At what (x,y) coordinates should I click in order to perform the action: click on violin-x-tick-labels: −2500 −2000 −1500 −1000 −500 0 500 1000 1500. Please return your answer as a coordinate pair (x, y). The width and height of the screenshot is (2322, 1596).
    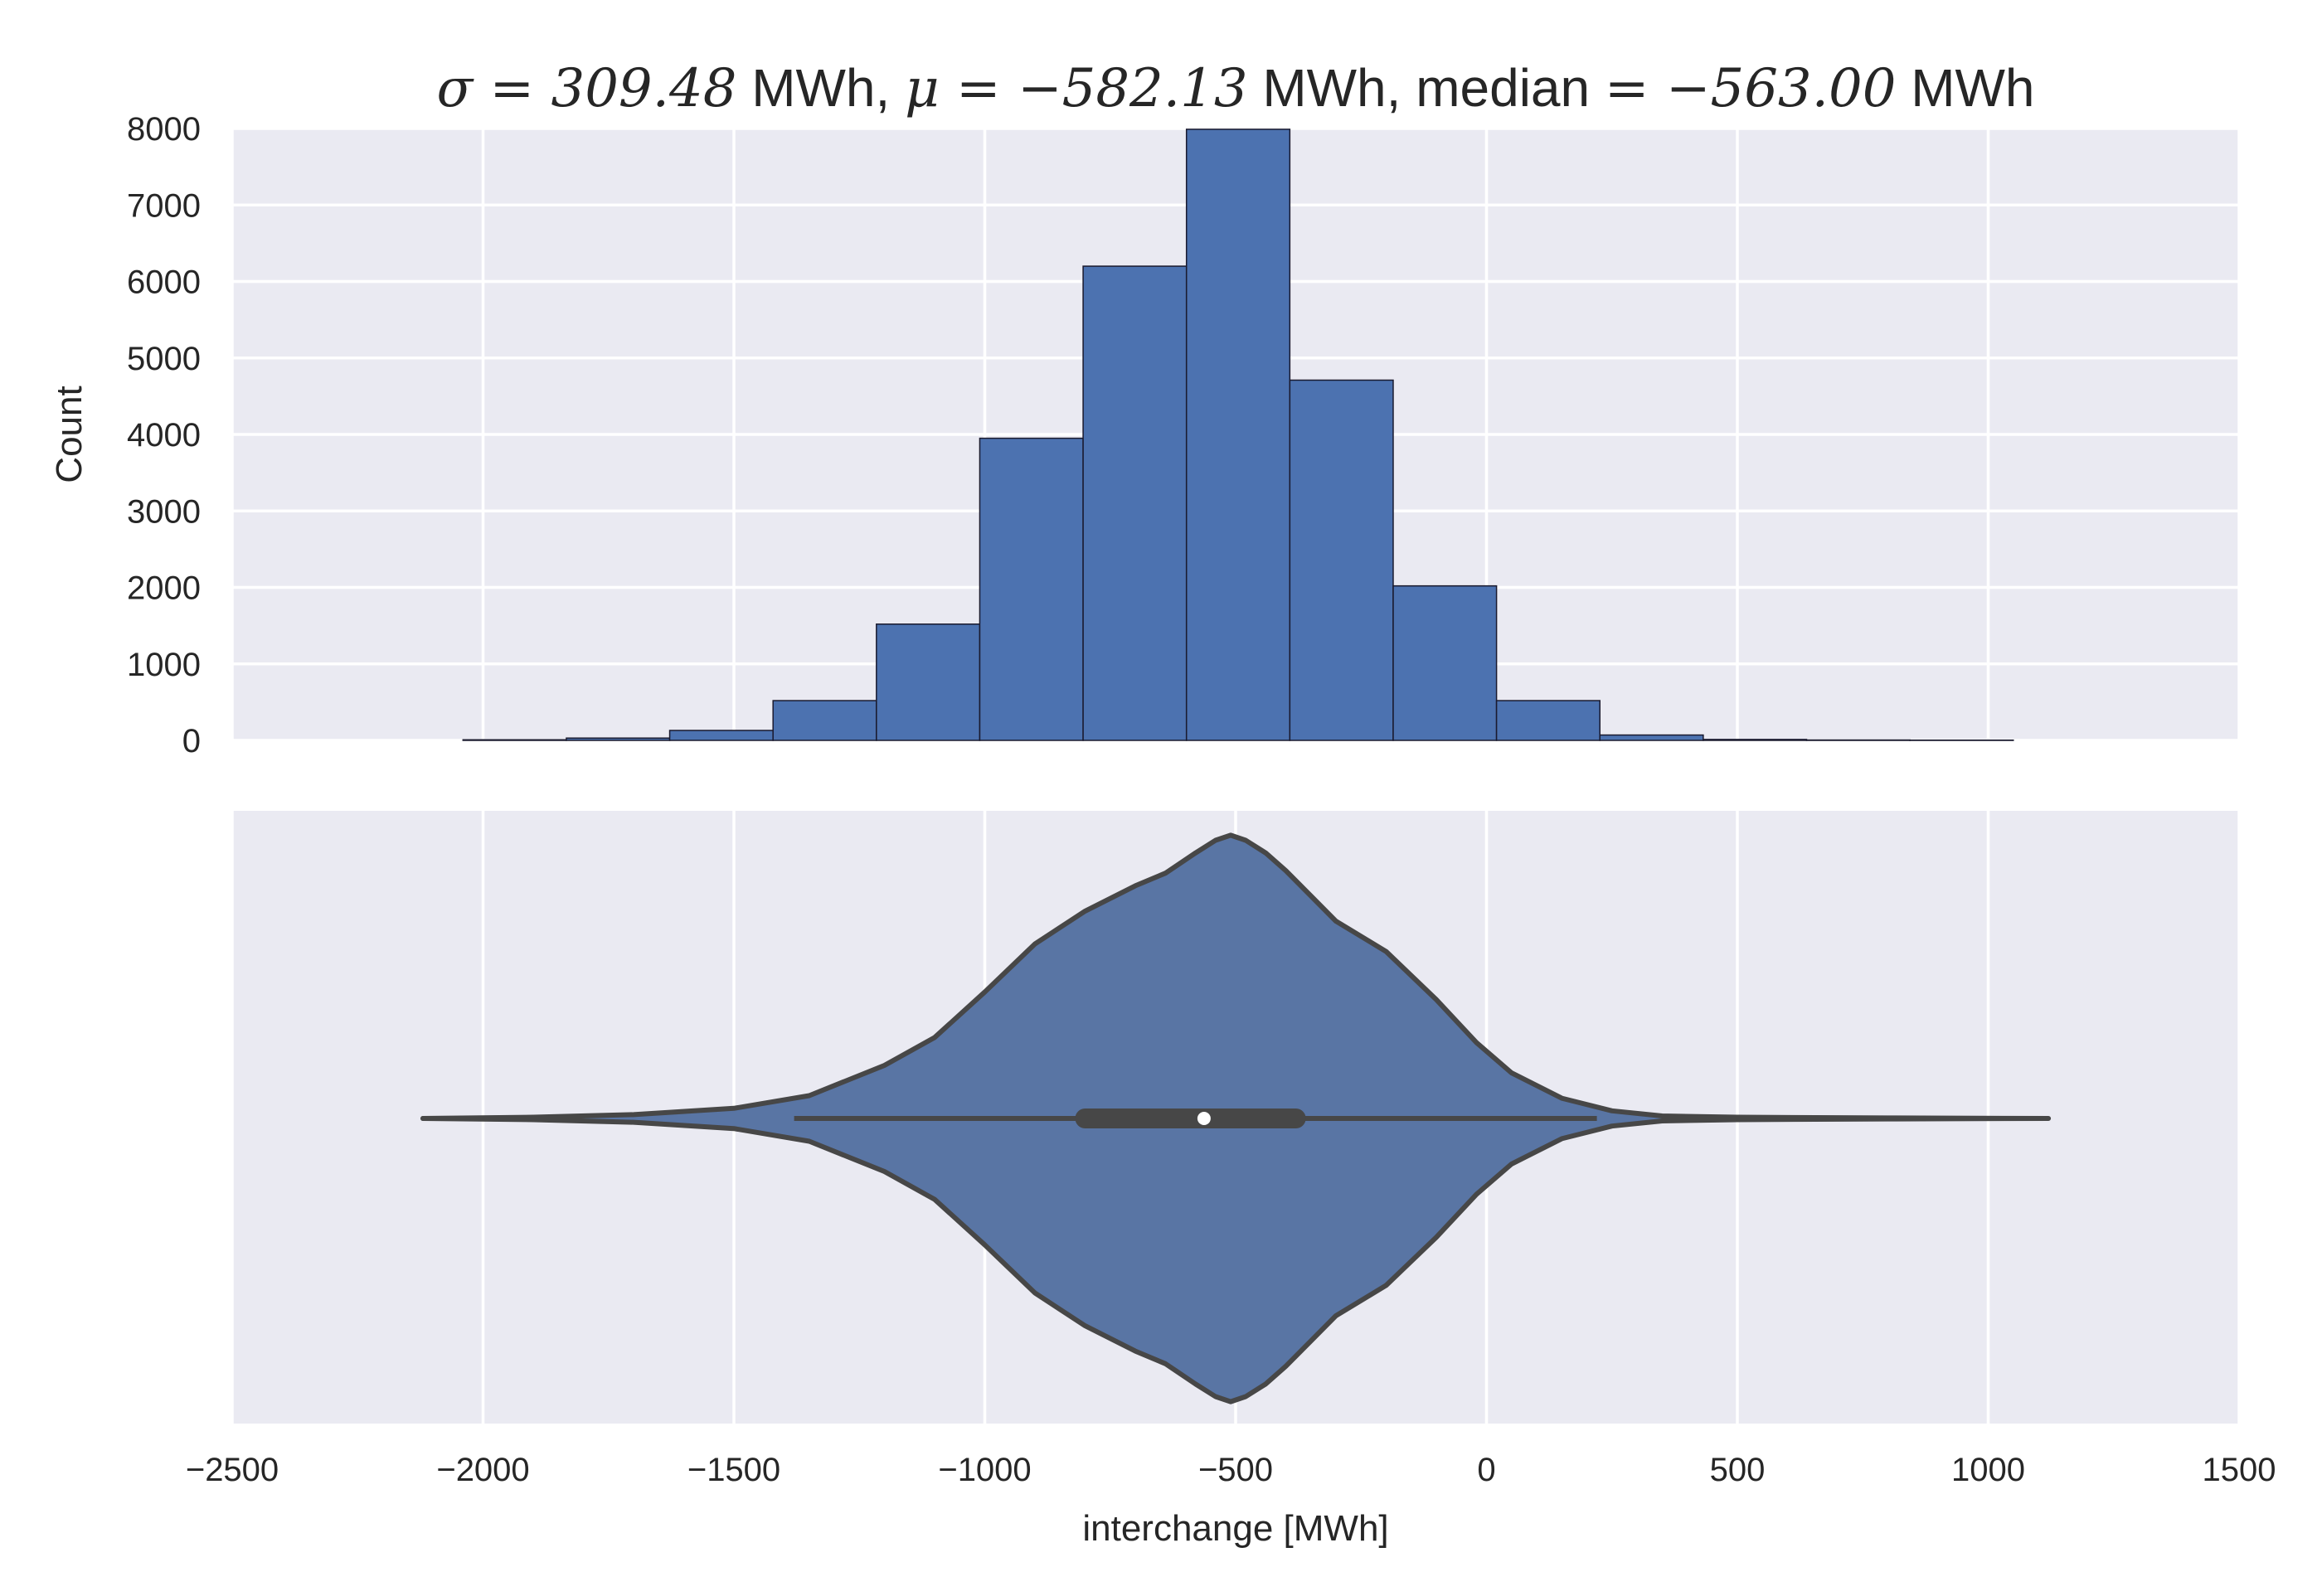
    Looking at the image, I should click on (1231, 1470).